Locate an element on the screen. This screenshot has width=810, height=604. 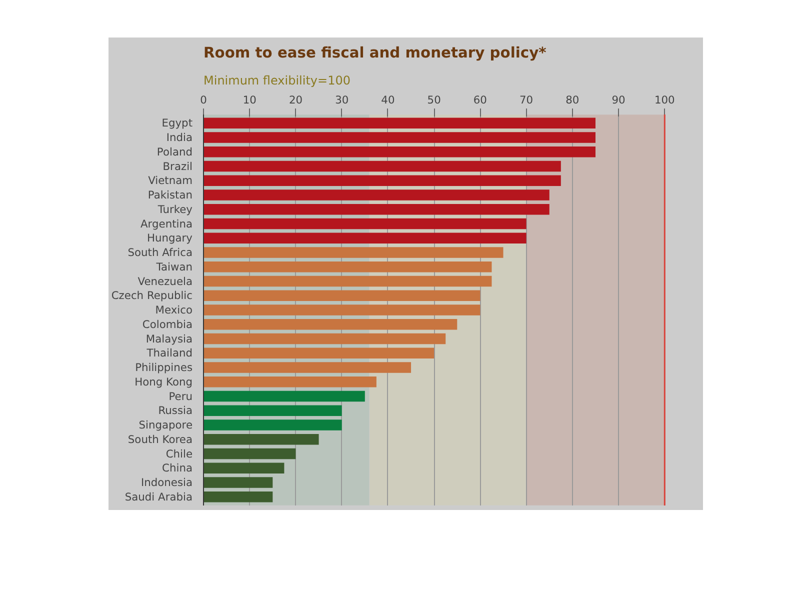
y-tick-label: Vietnam is located at coordinates (170, 181).